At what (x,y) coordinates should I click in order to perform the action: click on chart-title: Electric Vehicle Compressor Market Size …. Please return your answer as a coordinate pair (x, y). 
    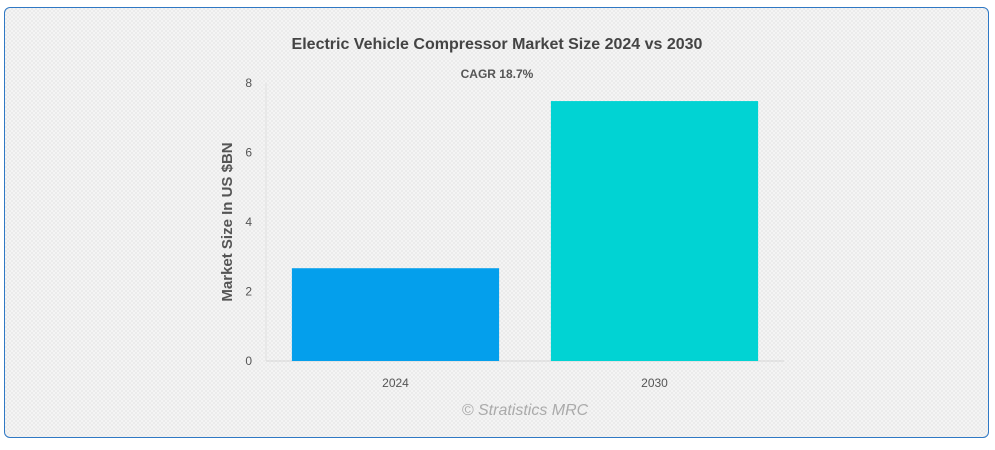
    Looking at the image, I should click on (497, 44).